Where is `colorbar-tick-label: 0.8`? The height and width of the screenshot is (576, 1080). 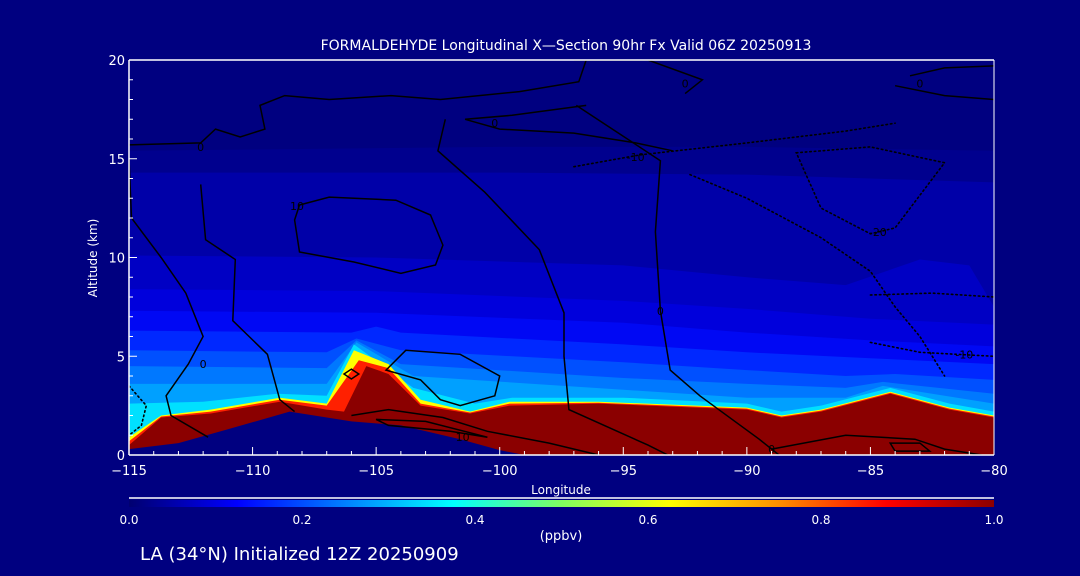
colorbar-tick-label: 0.8 is located at coordinates (820, 520).